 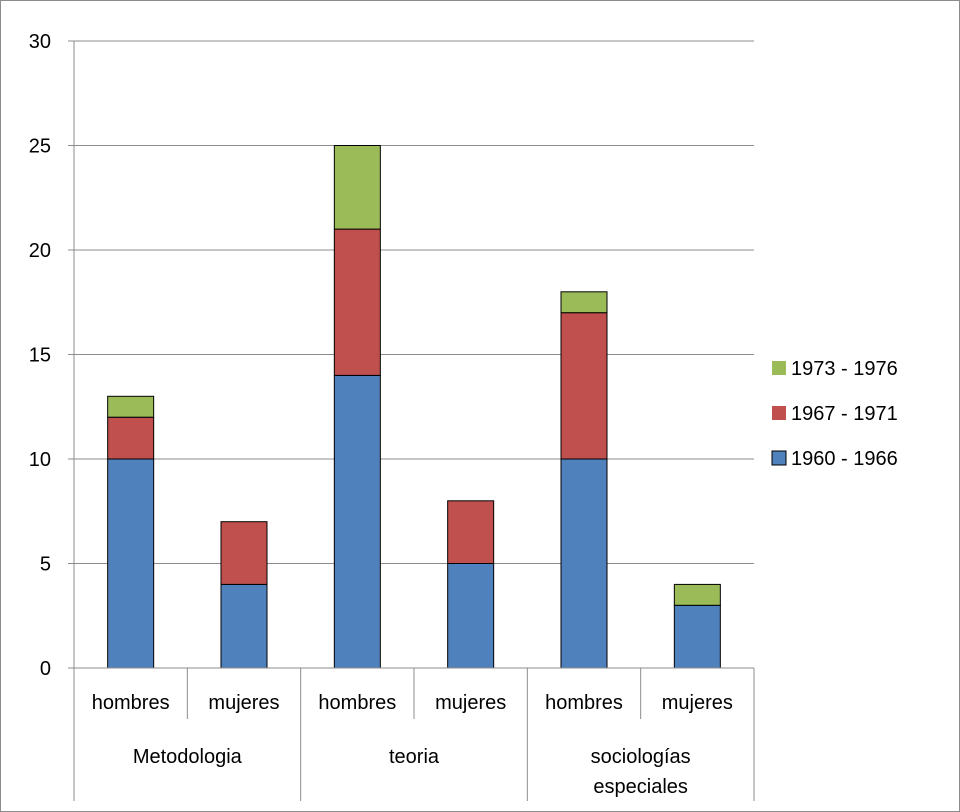 What do you see at coordinates (45, 565) in the screenshot?
I see `y-tick-label: 5` at bounding box center [45, 565].